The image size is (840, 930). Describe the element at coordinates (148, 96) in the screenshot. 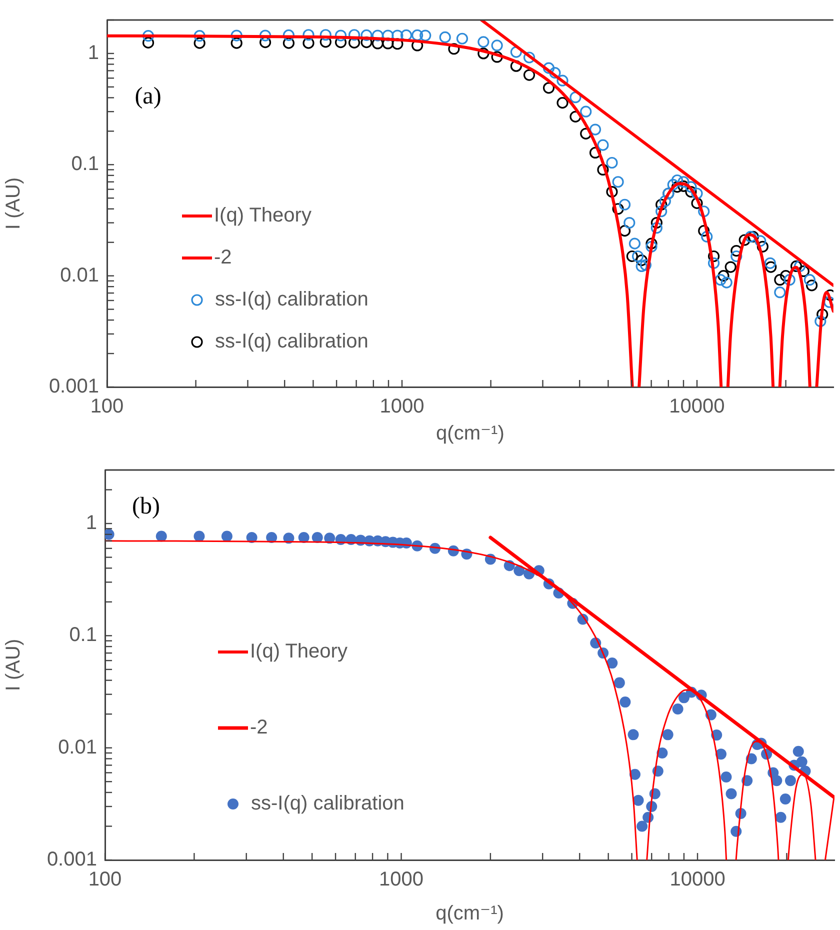

I see `annotation: (a)` at that location.